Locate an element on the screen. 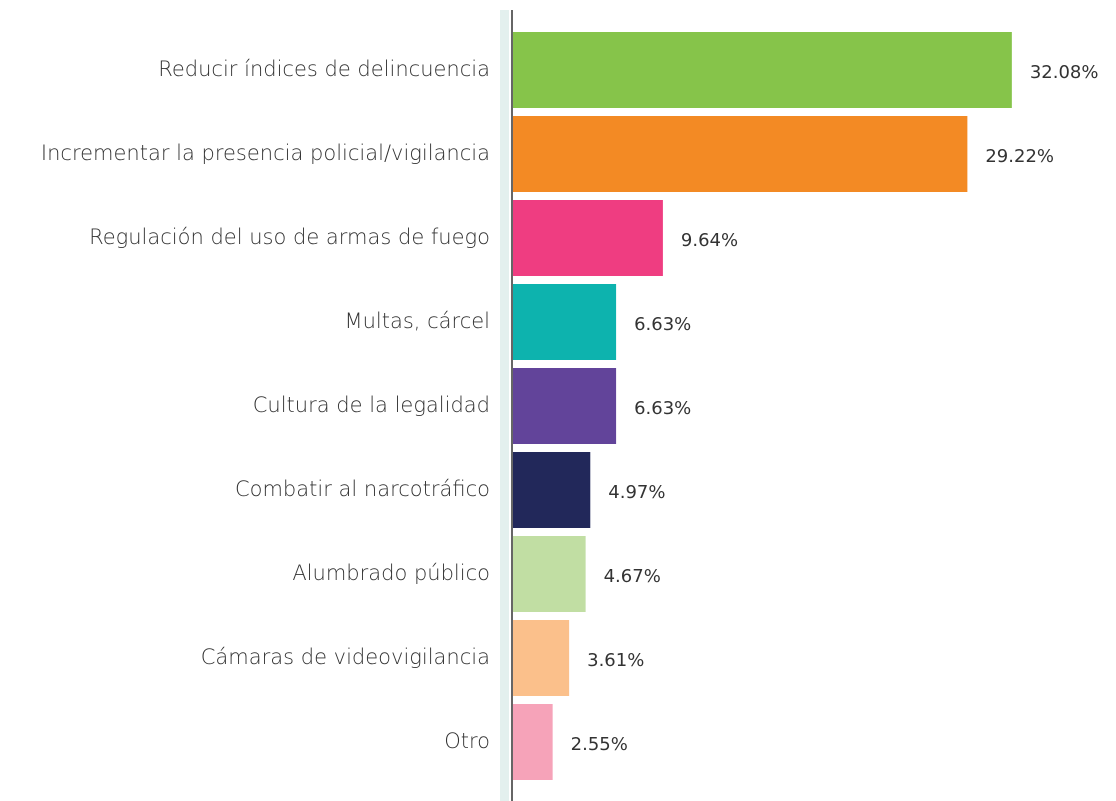 The image size is (1116, 801). value-label: 2.55% is located at coordinates (599, 744).